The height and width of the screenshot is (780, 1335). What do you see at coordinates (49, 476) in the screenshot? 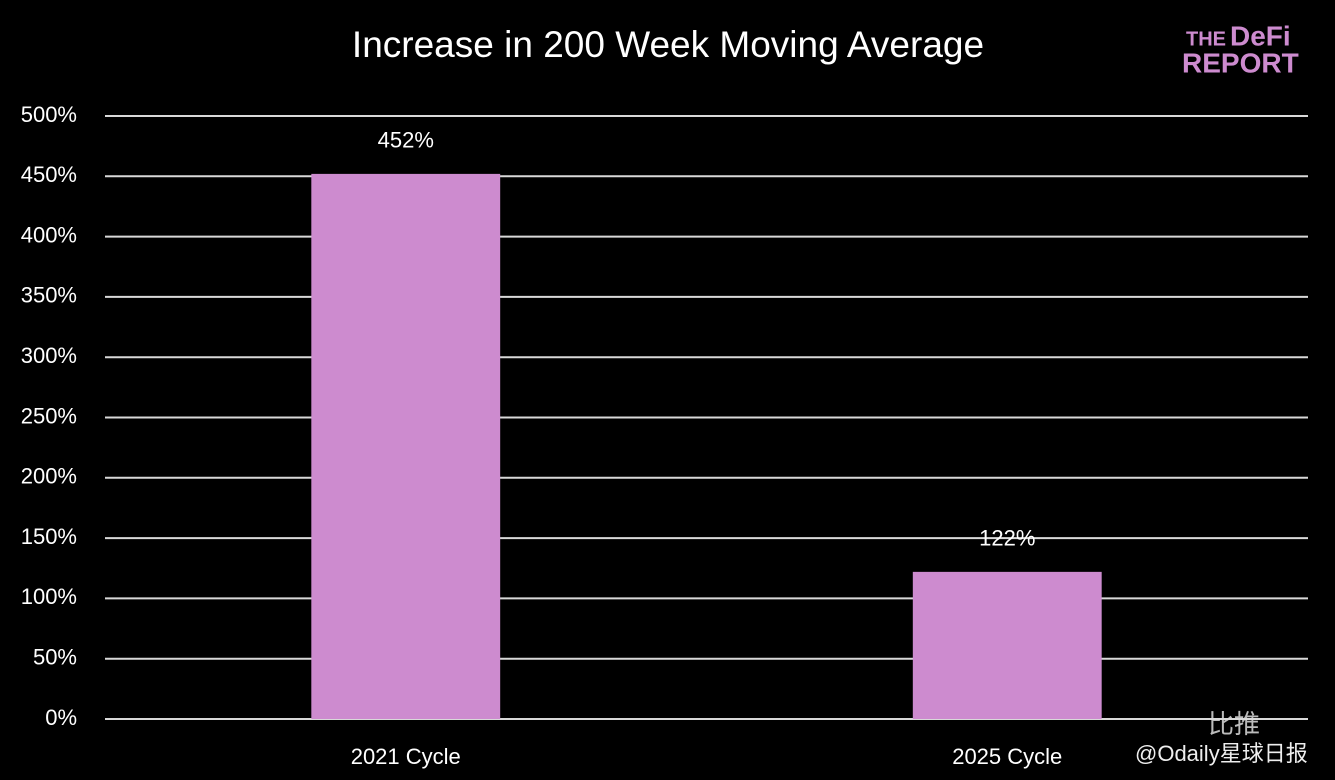
I see `y-tick-label: 200%` at bounding box center [49, 476].